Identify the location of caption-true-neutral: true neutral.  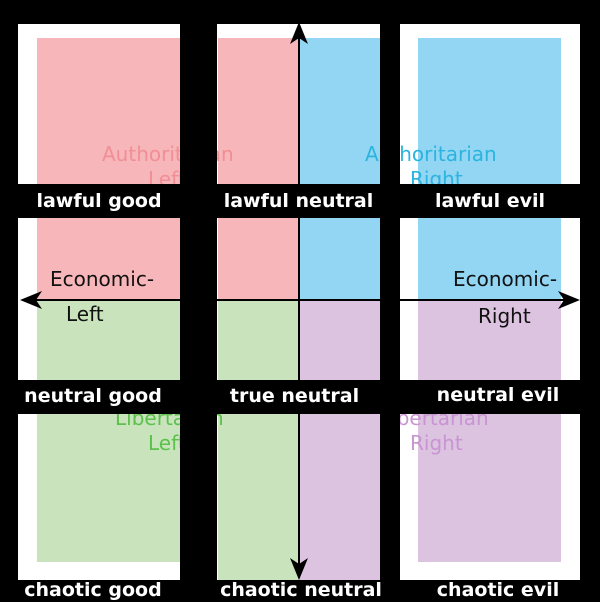
(294, 396).